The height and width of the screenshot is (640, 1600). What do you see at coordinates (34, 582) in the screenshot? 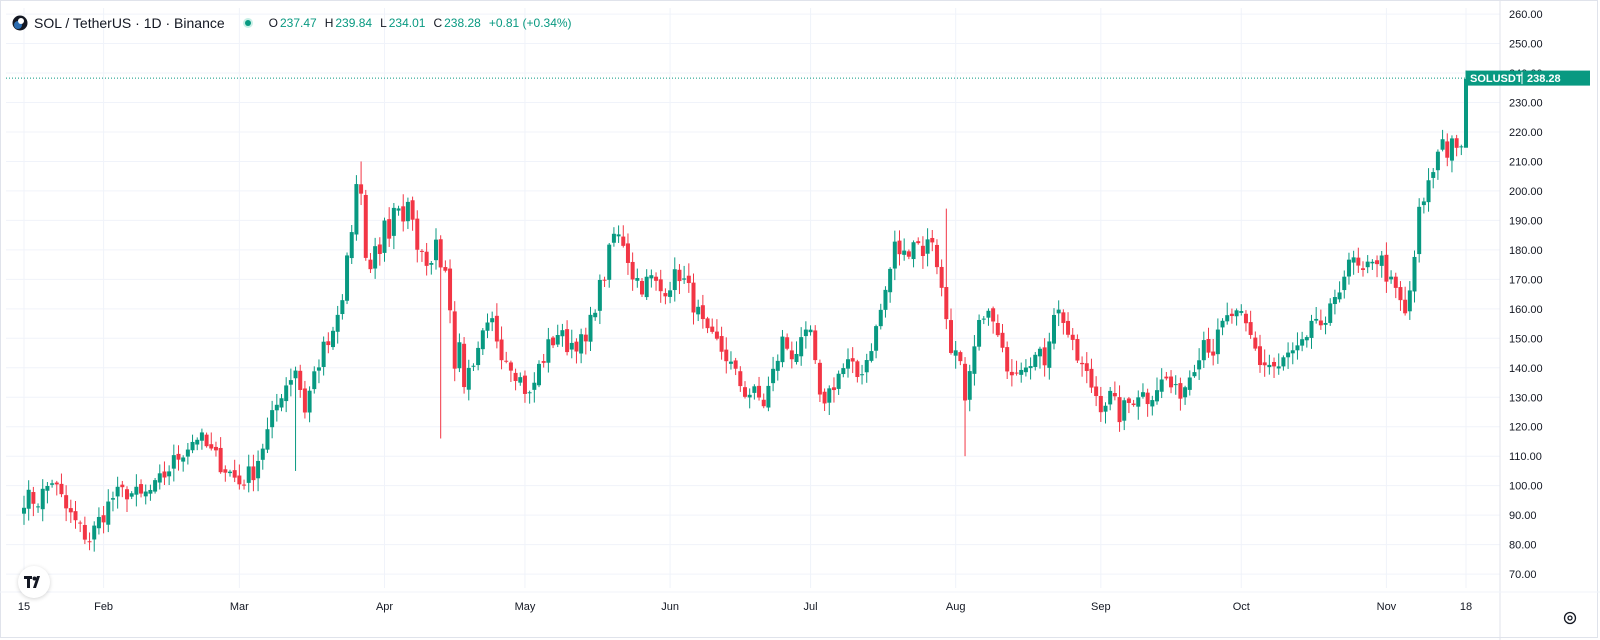
I see `tradingview-logo-icon` at bounding box center [34, 582].